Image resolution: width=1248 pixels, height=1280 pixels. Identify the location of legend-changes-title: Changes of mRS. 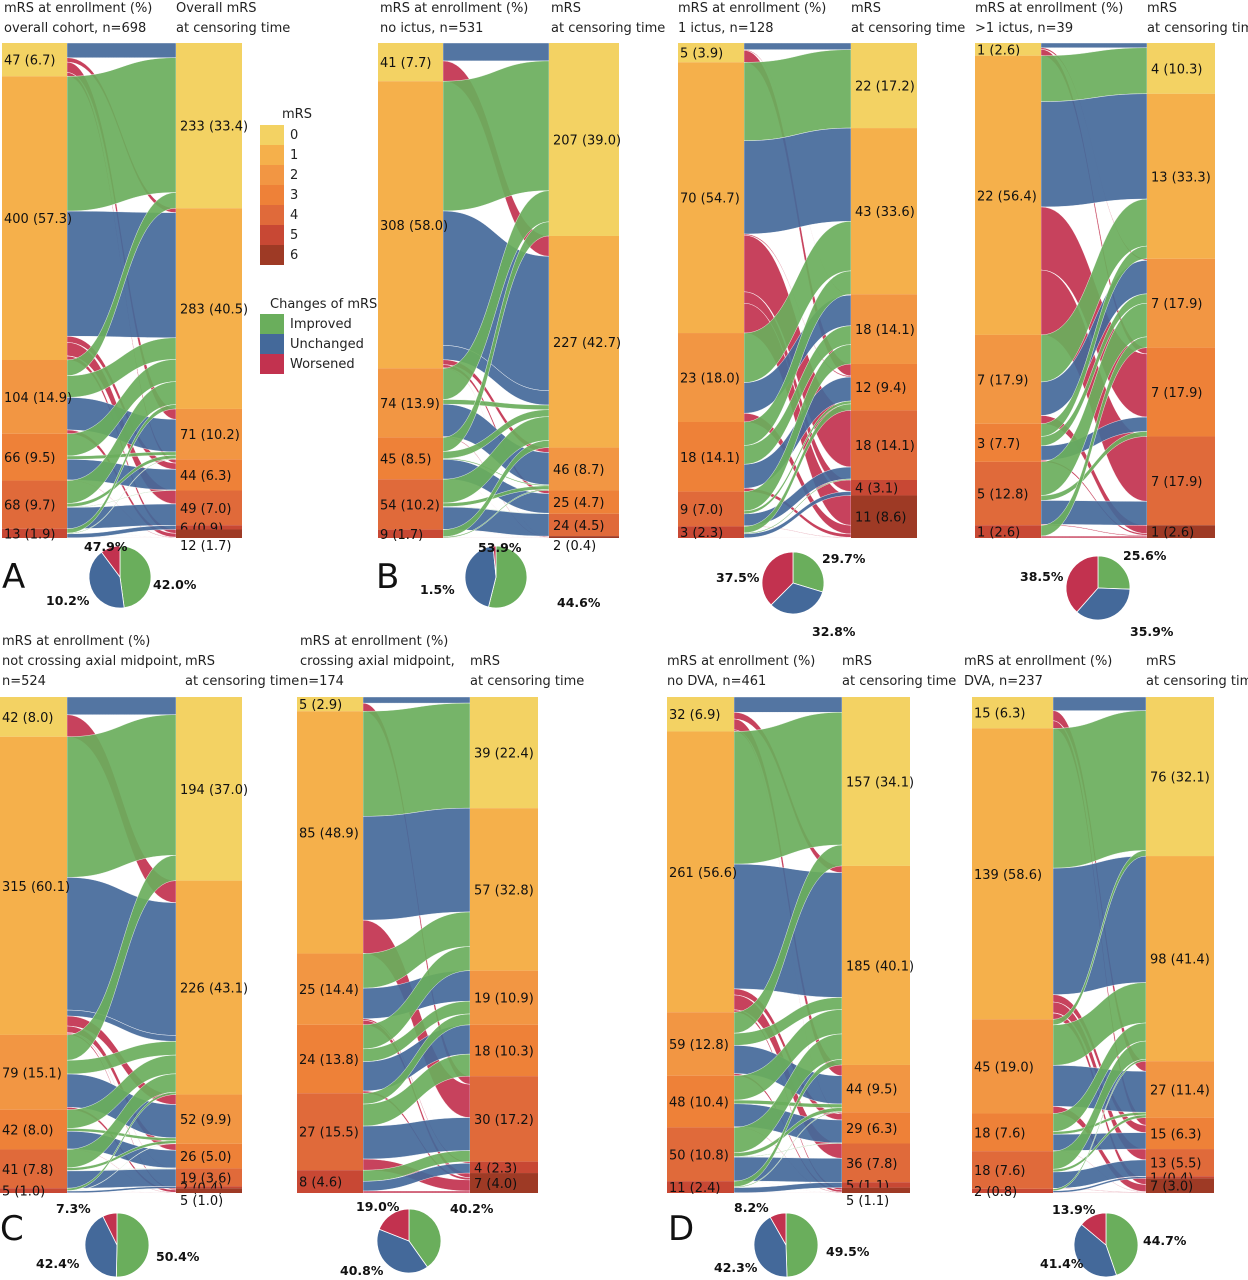
(323, 304).